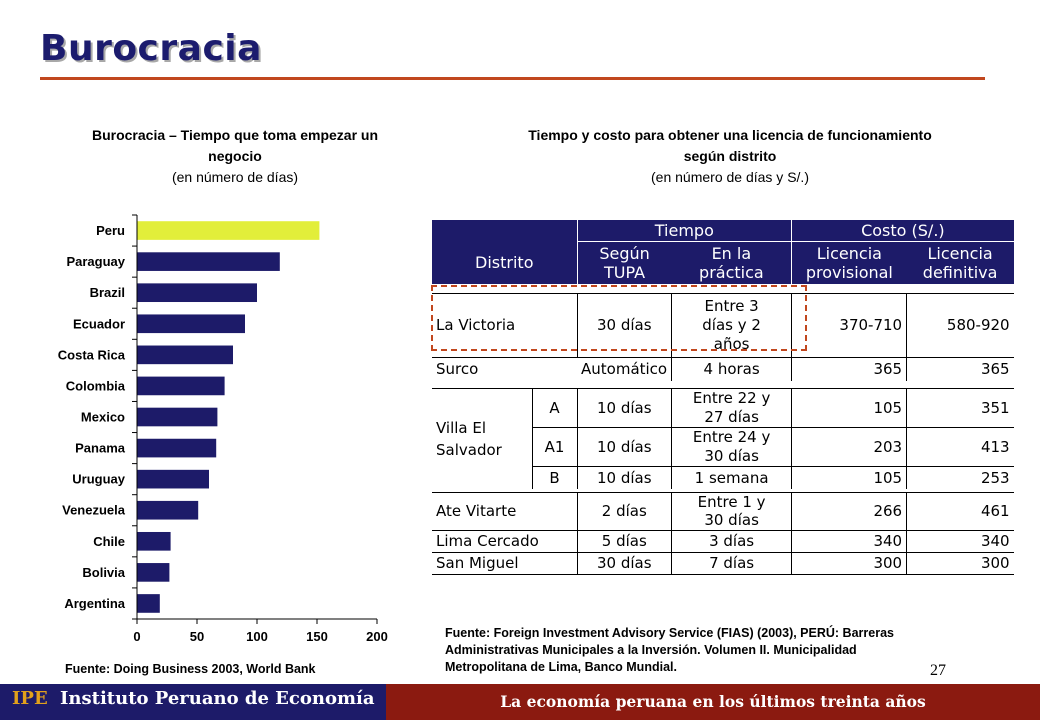 The height and width of the screenshot is (720, 1040). Describe the element at coordinates (960, 477) in the screenshot. I see `cell-definitiva: 253` at that location.